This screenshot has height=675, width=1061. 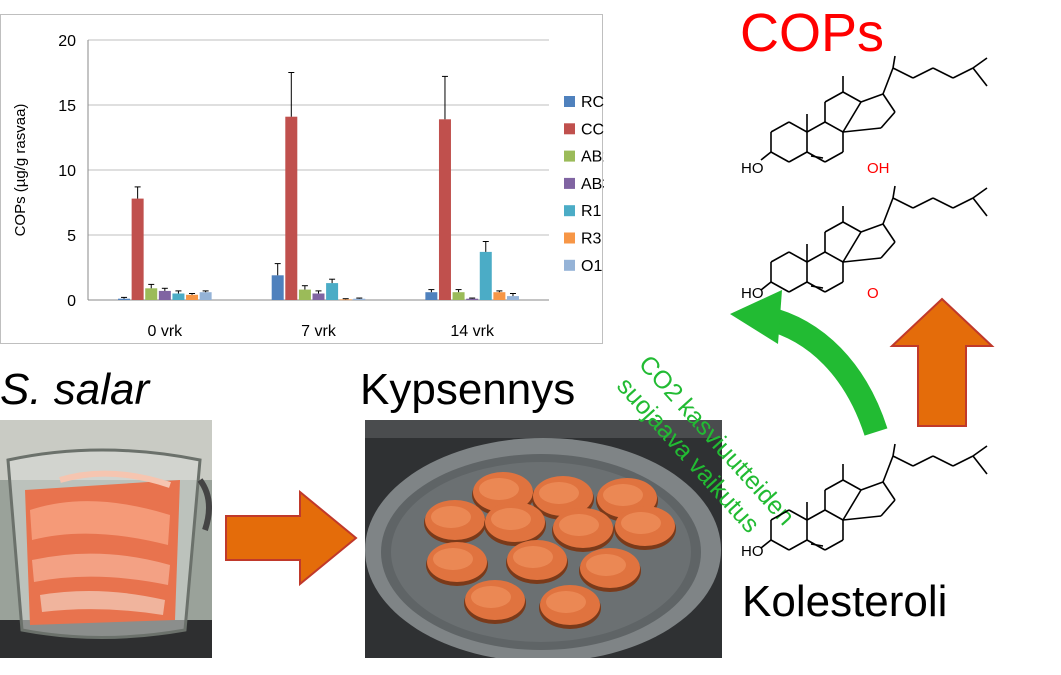 I want to click on legend-swatch-r1, so click(x=569, y=211).